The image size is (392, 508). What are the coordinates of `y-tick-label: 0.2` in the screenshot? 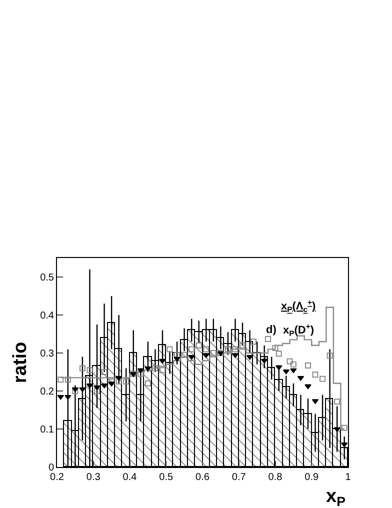 It's located at (47, 392).